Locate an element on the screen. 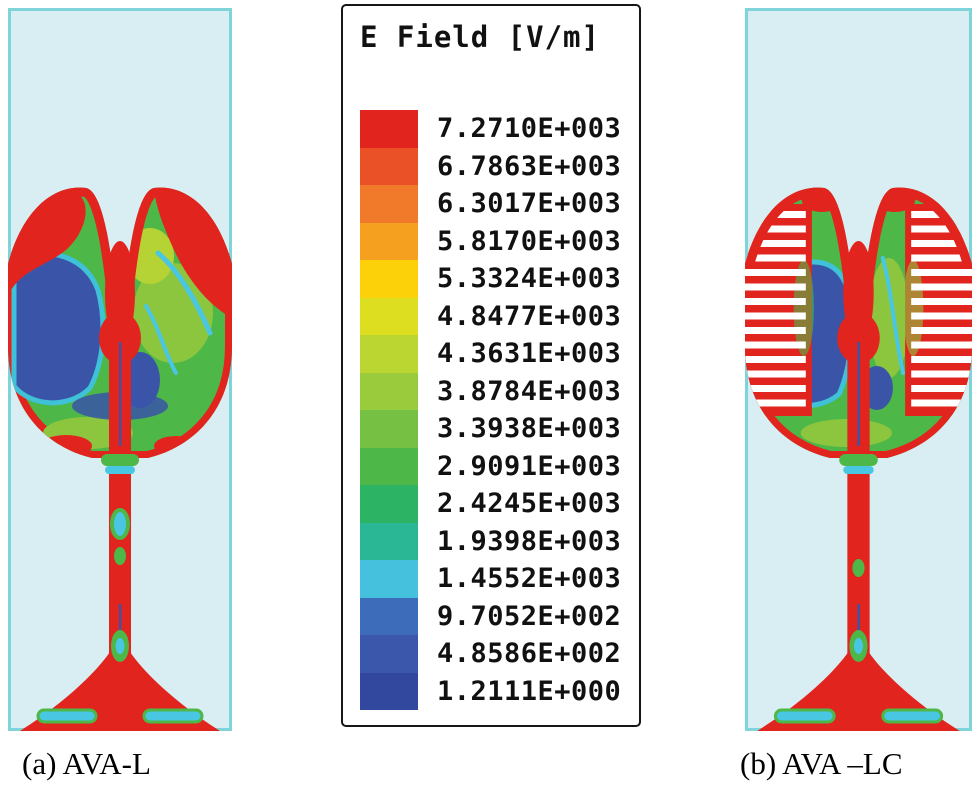  colorbar-row: 6.3017E+003 is located at coordinates (490, 204).